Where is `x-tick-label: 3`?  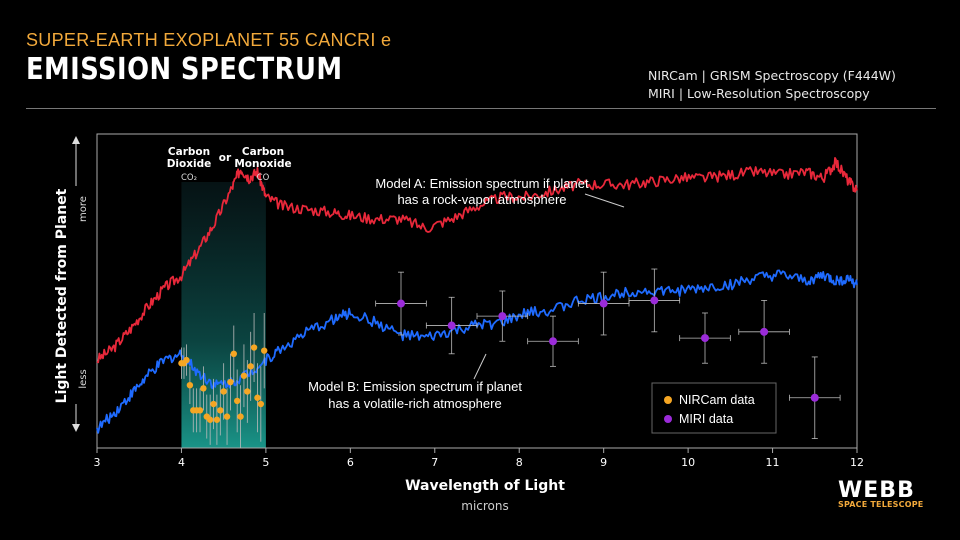
x-tick-label: 3 is located at coordinates (97, 462).